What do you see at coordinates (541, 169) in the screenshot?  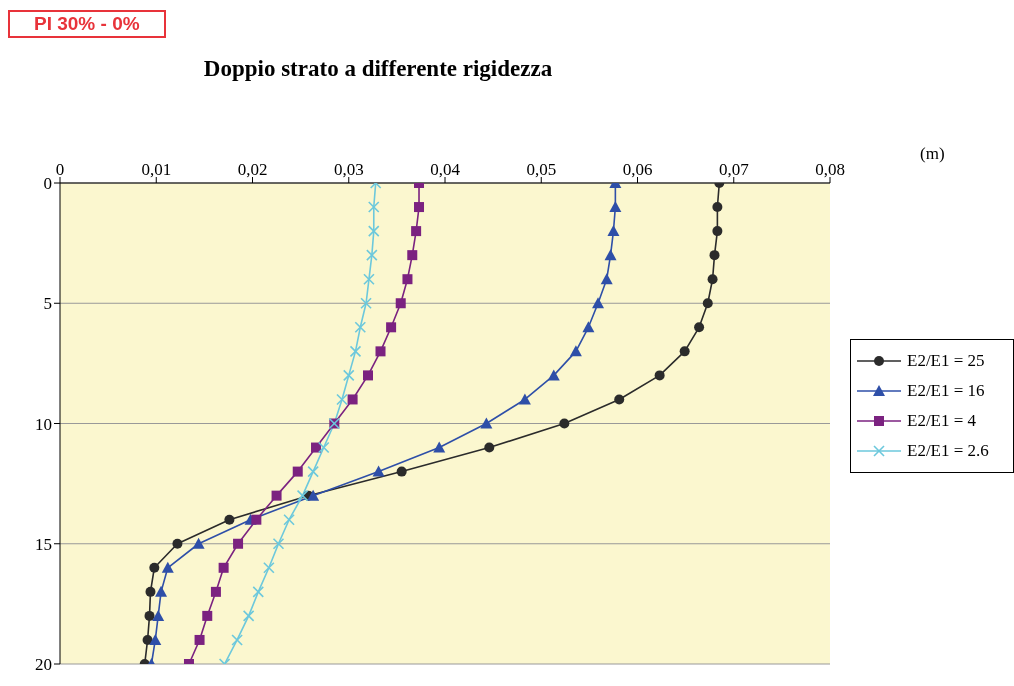 I see `x-tick-label: 0,05` at bounding box center [541, 169].